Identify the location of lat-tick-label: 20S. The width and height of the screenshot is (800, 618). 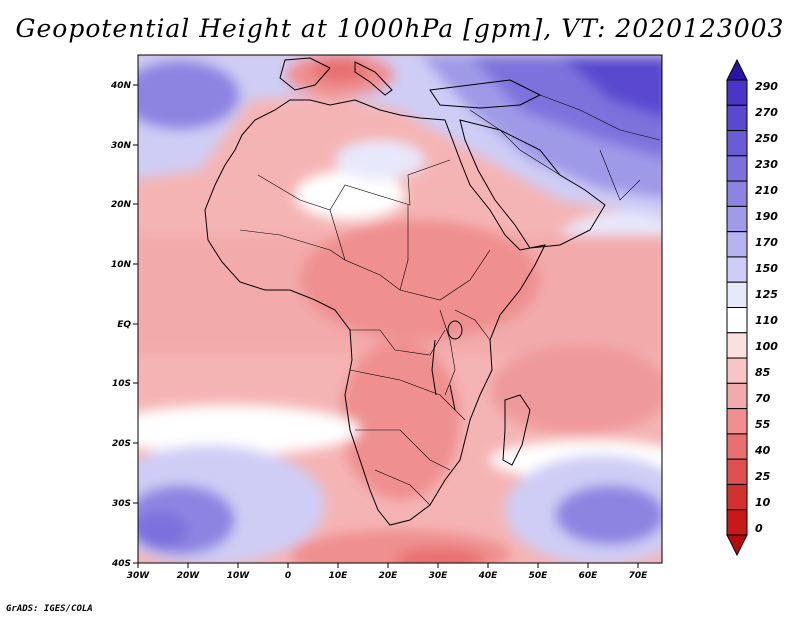
(121, 444).